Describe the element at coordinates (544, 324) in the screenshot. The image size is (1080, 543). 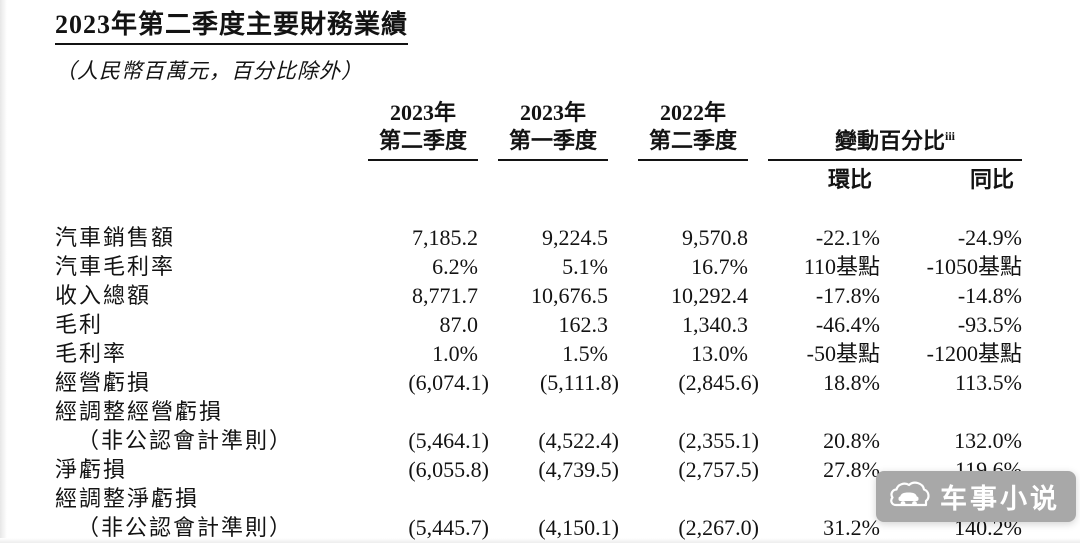
I see `table-row-gross-profit: 毛利 87.0 162.3 1,340.3 -46.4% -93.5%` at that location.